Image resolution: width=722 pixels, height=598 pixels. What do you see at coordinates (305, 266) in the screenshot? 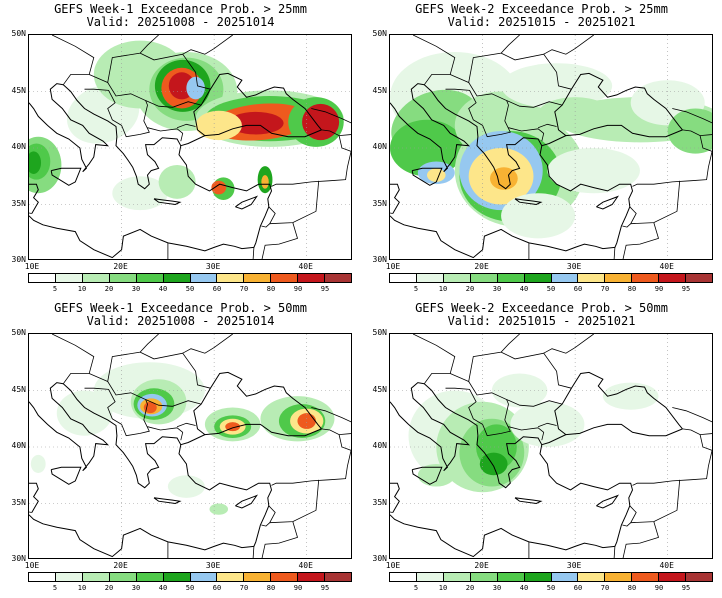
I see `longitude-label: 40E` at bounding box center [305, 266].